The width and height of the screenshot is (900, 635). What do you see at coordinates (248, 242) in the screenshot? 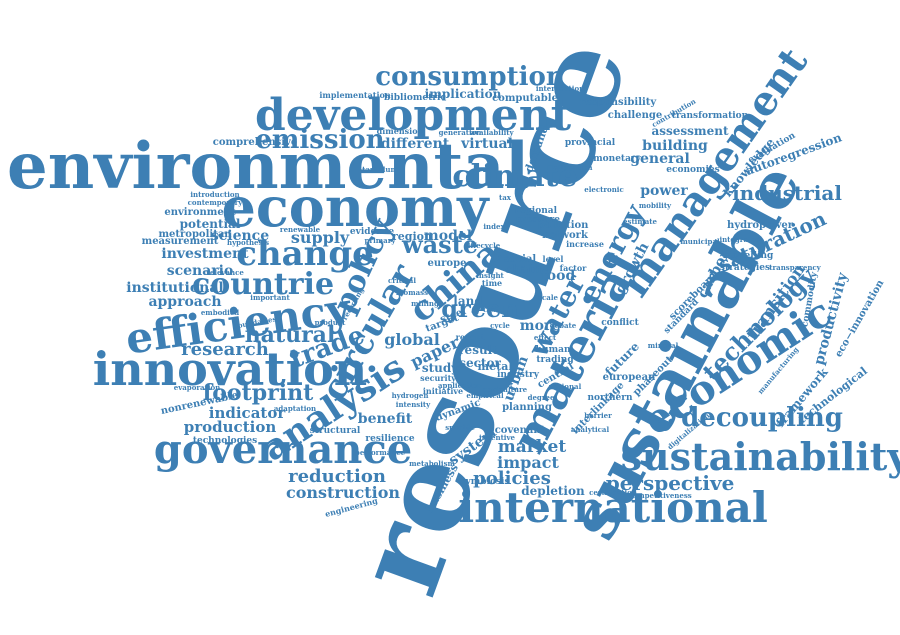
I see `word-hypothesis: hypothesis` at bounding box center [248, 242].